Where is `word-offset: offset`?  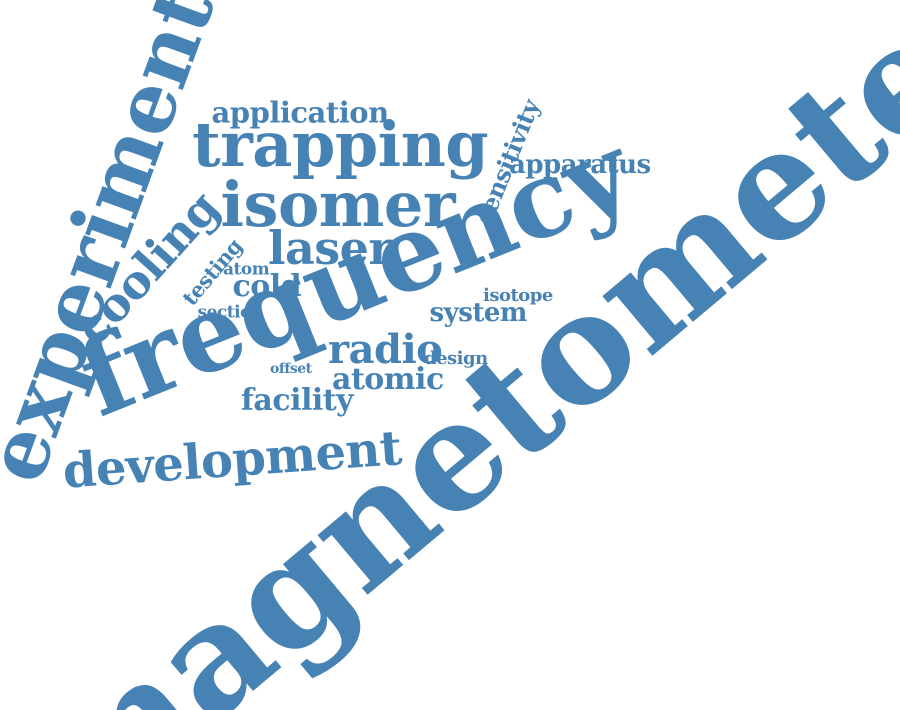
word-offset: offset is located at coordinates (291, 369).